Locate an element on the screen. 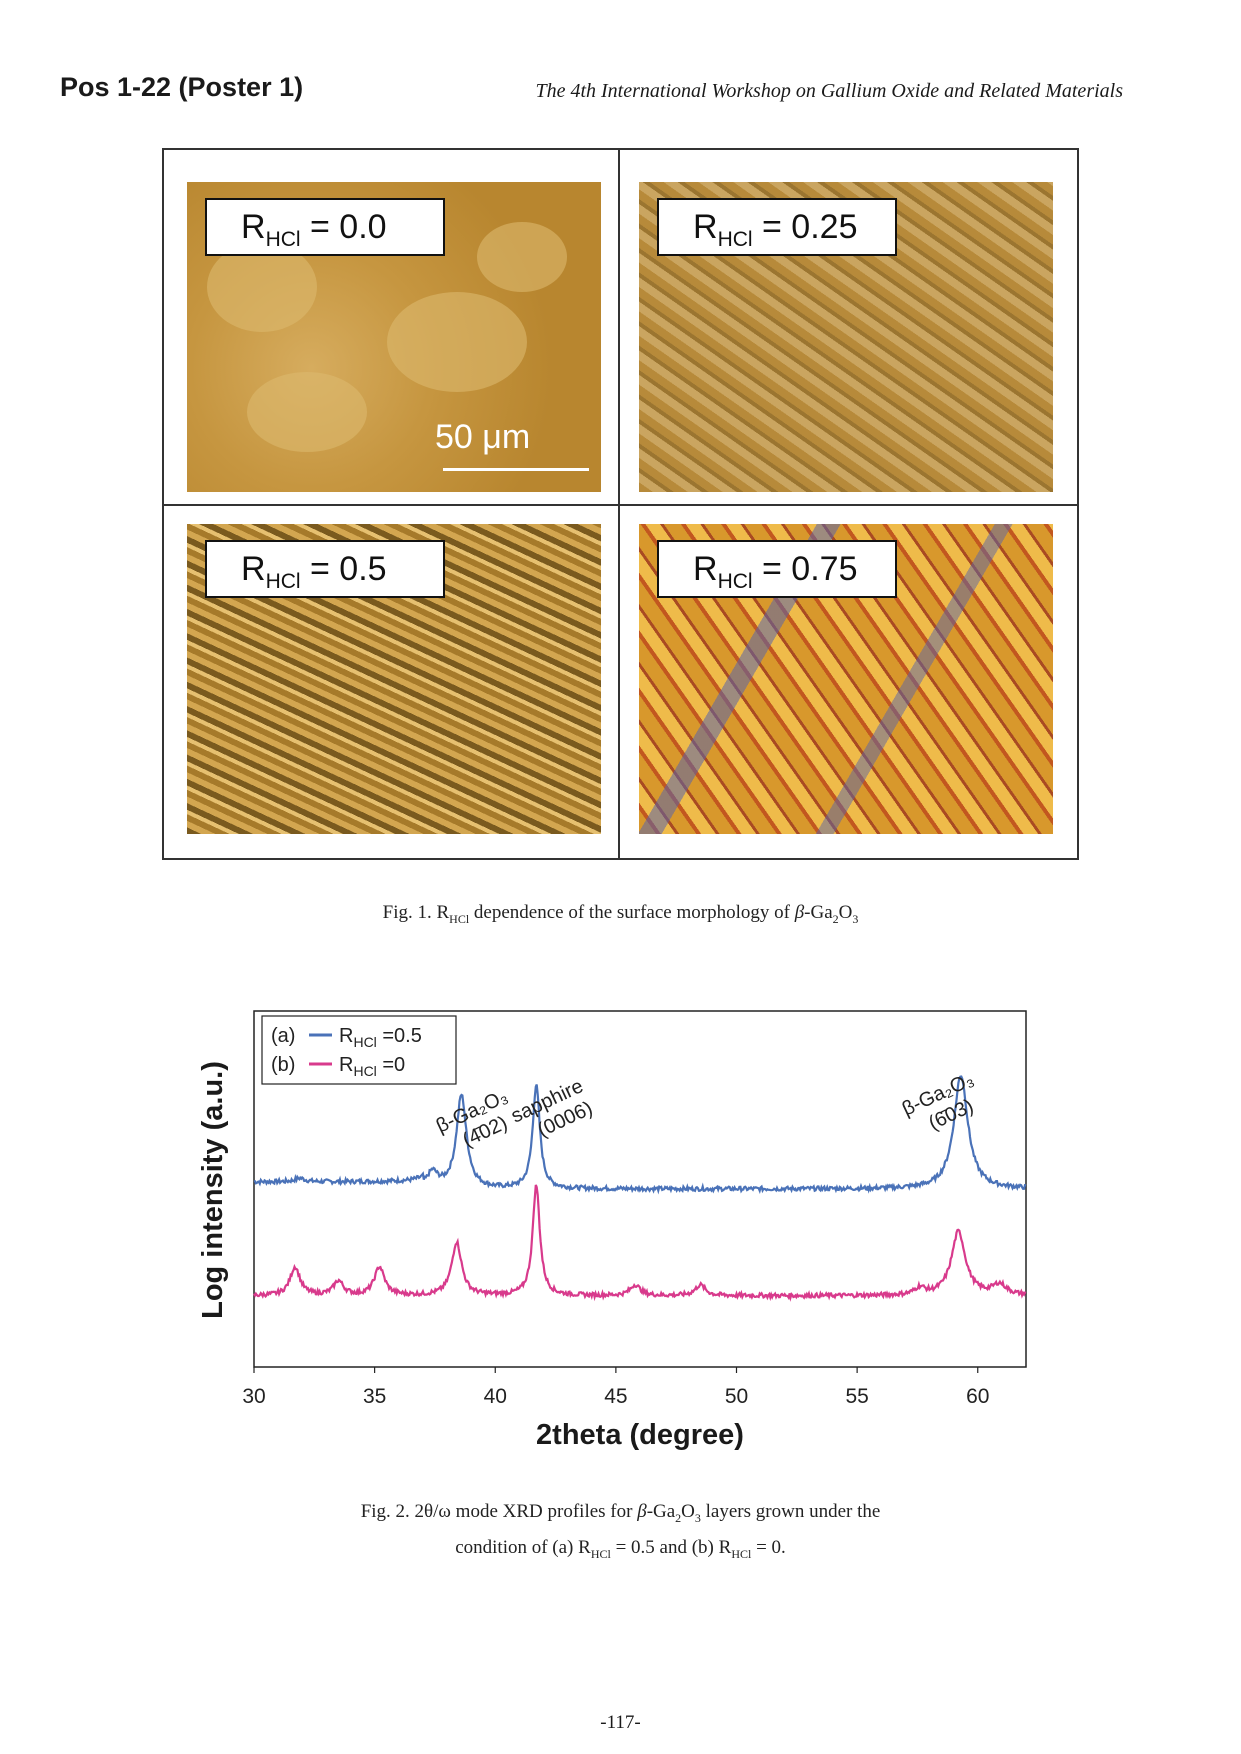 This screenshot has height=1754, width=1241. page-number: -117- is located at coordinates (620, 1722).